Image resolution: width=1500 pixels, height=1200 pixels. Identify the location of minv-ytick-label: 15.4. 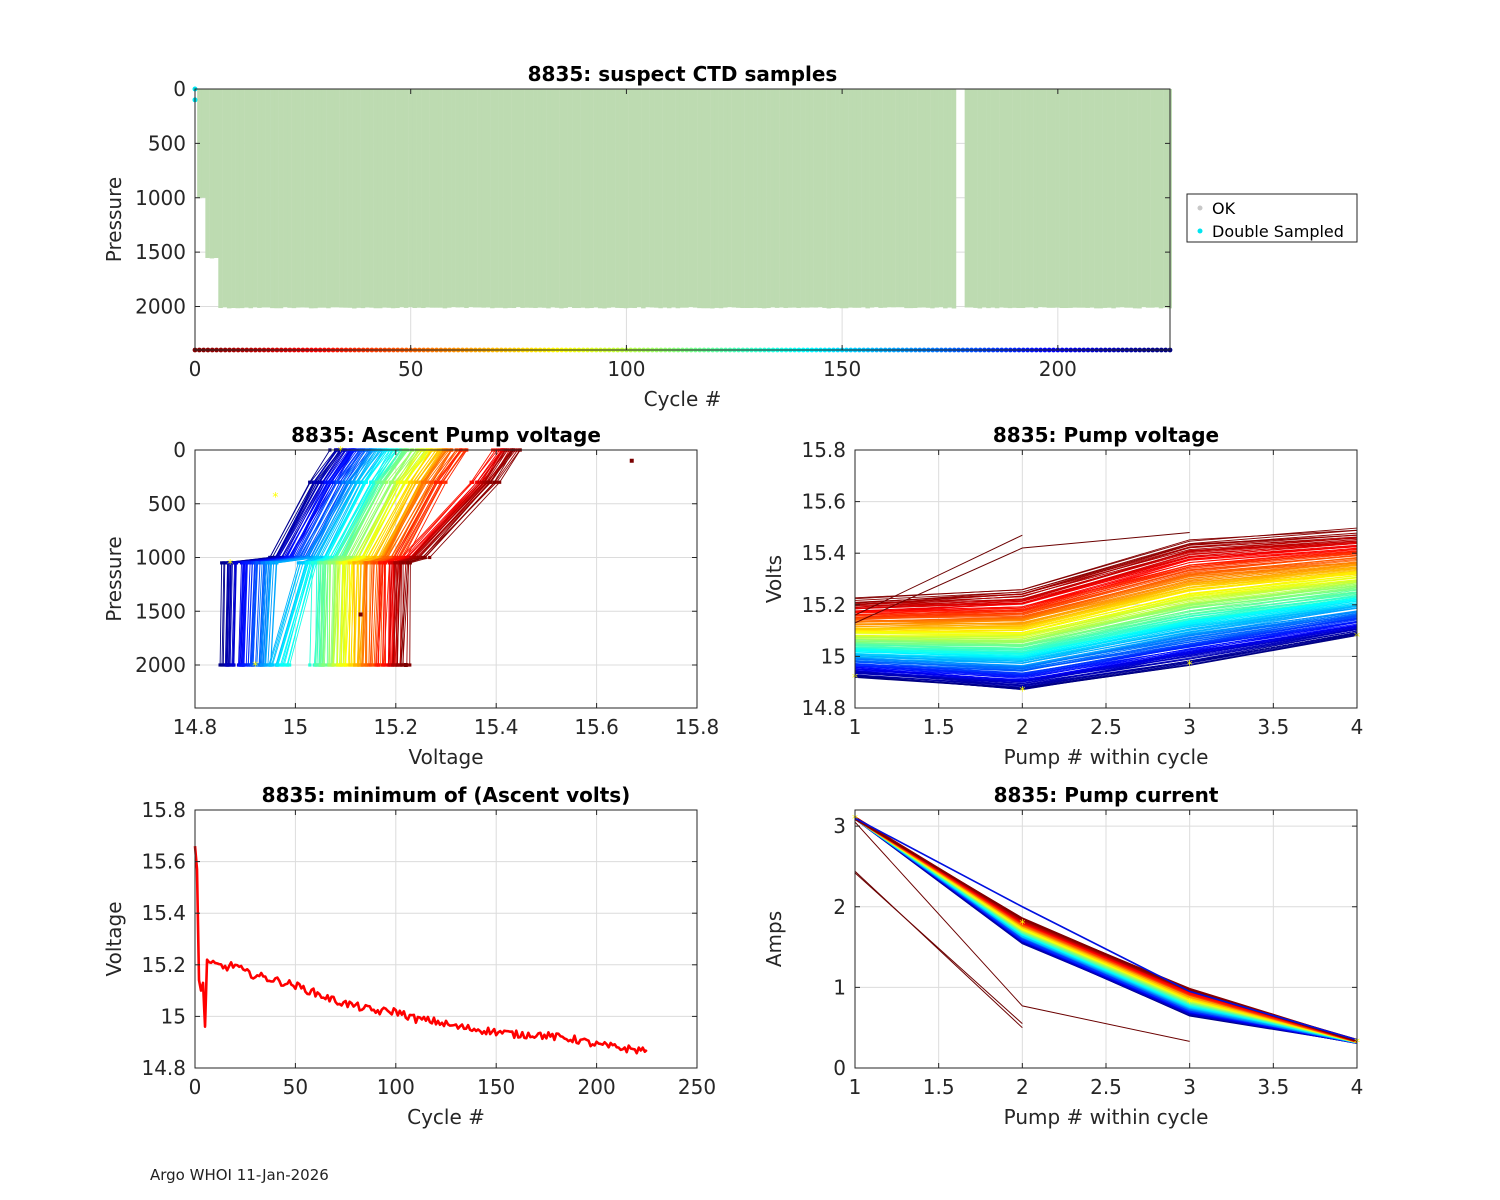
(163, 913).